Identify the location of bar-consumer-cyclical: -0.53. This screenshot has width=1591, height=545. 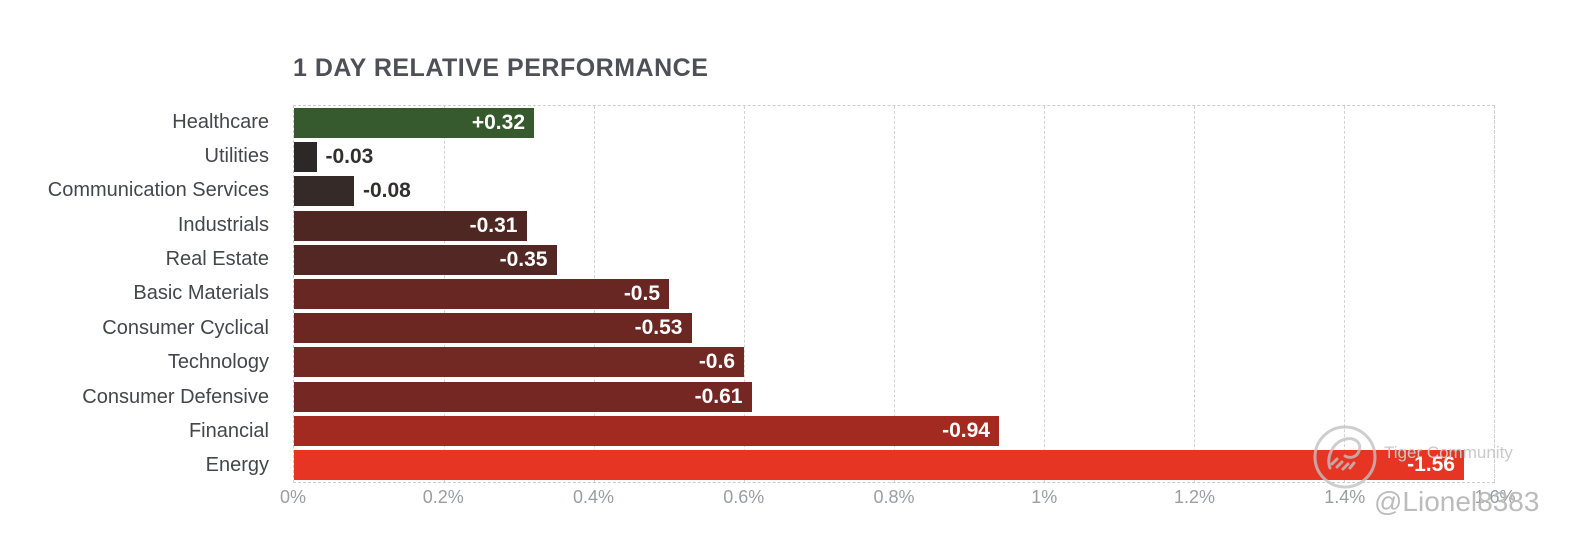
(493, 328).